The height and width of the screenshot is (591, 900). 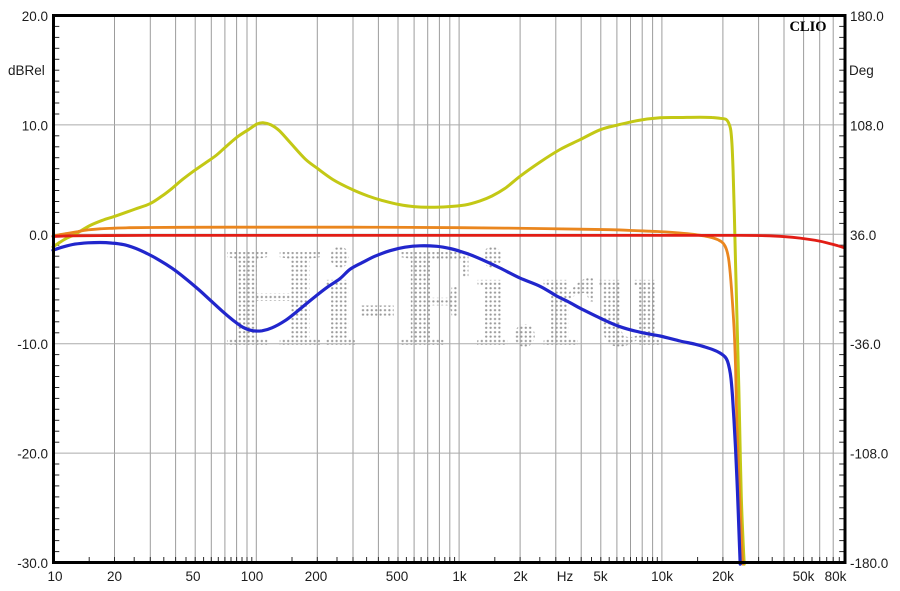 What do you see at coordinates (869, 454) in the screenshot?
I see `svg-text: -108.0` at bounding box center [869, 454].